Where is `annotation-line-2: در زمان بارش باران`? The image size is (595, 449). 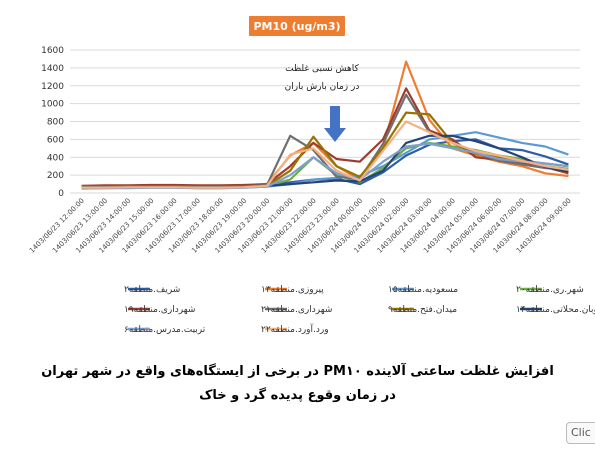 annotation-line-2: در زمان بارش باران is located at coordinates (322, 87).